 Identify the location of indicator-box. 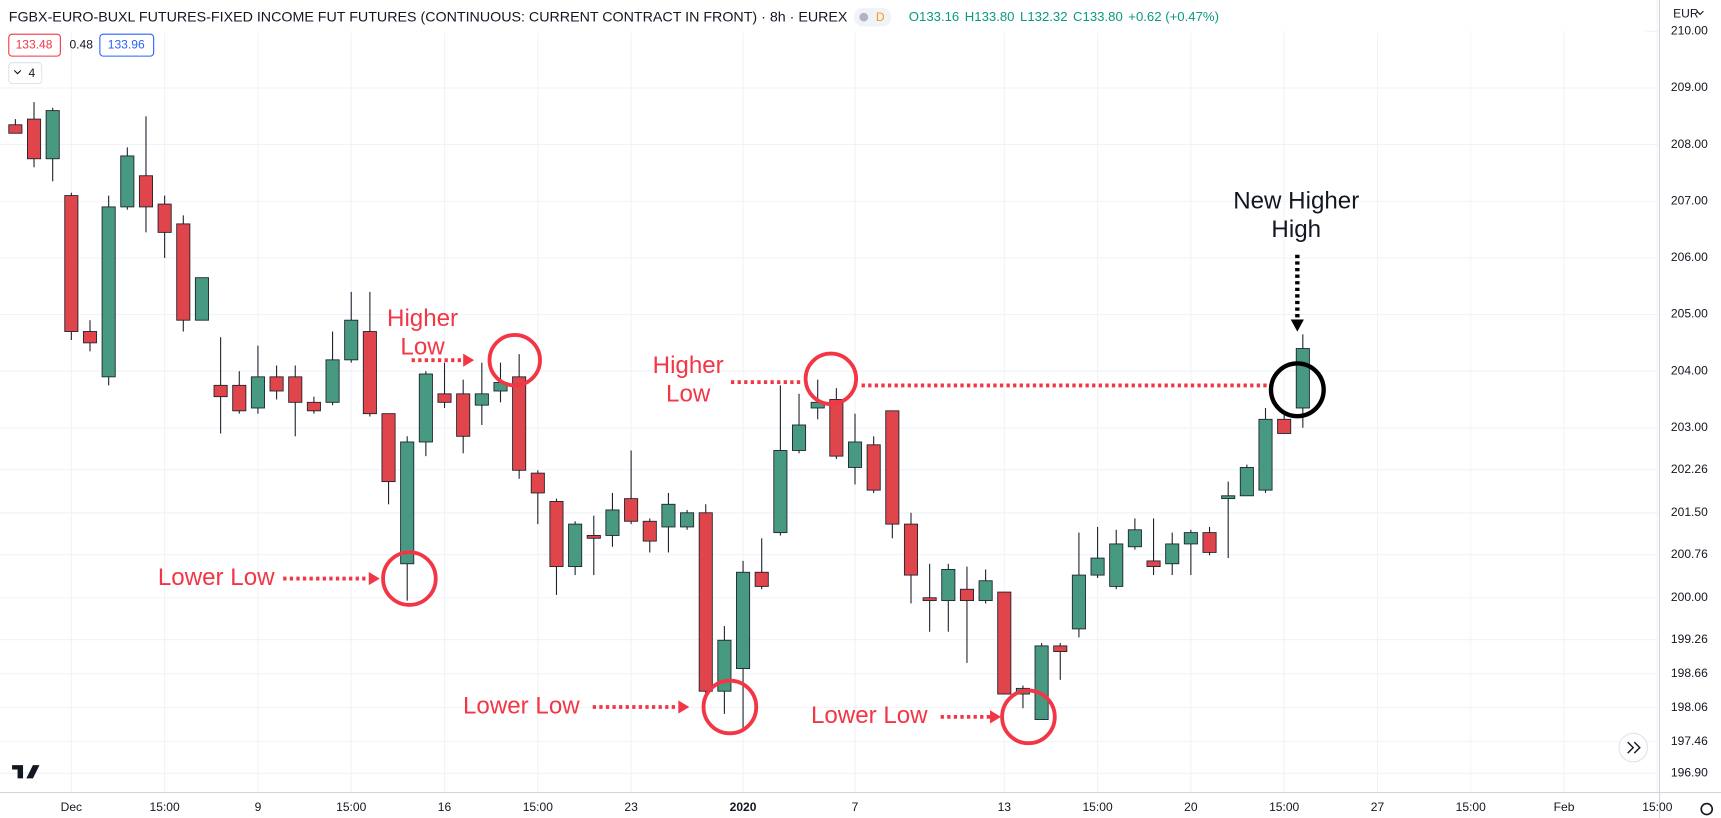
(25, 73).